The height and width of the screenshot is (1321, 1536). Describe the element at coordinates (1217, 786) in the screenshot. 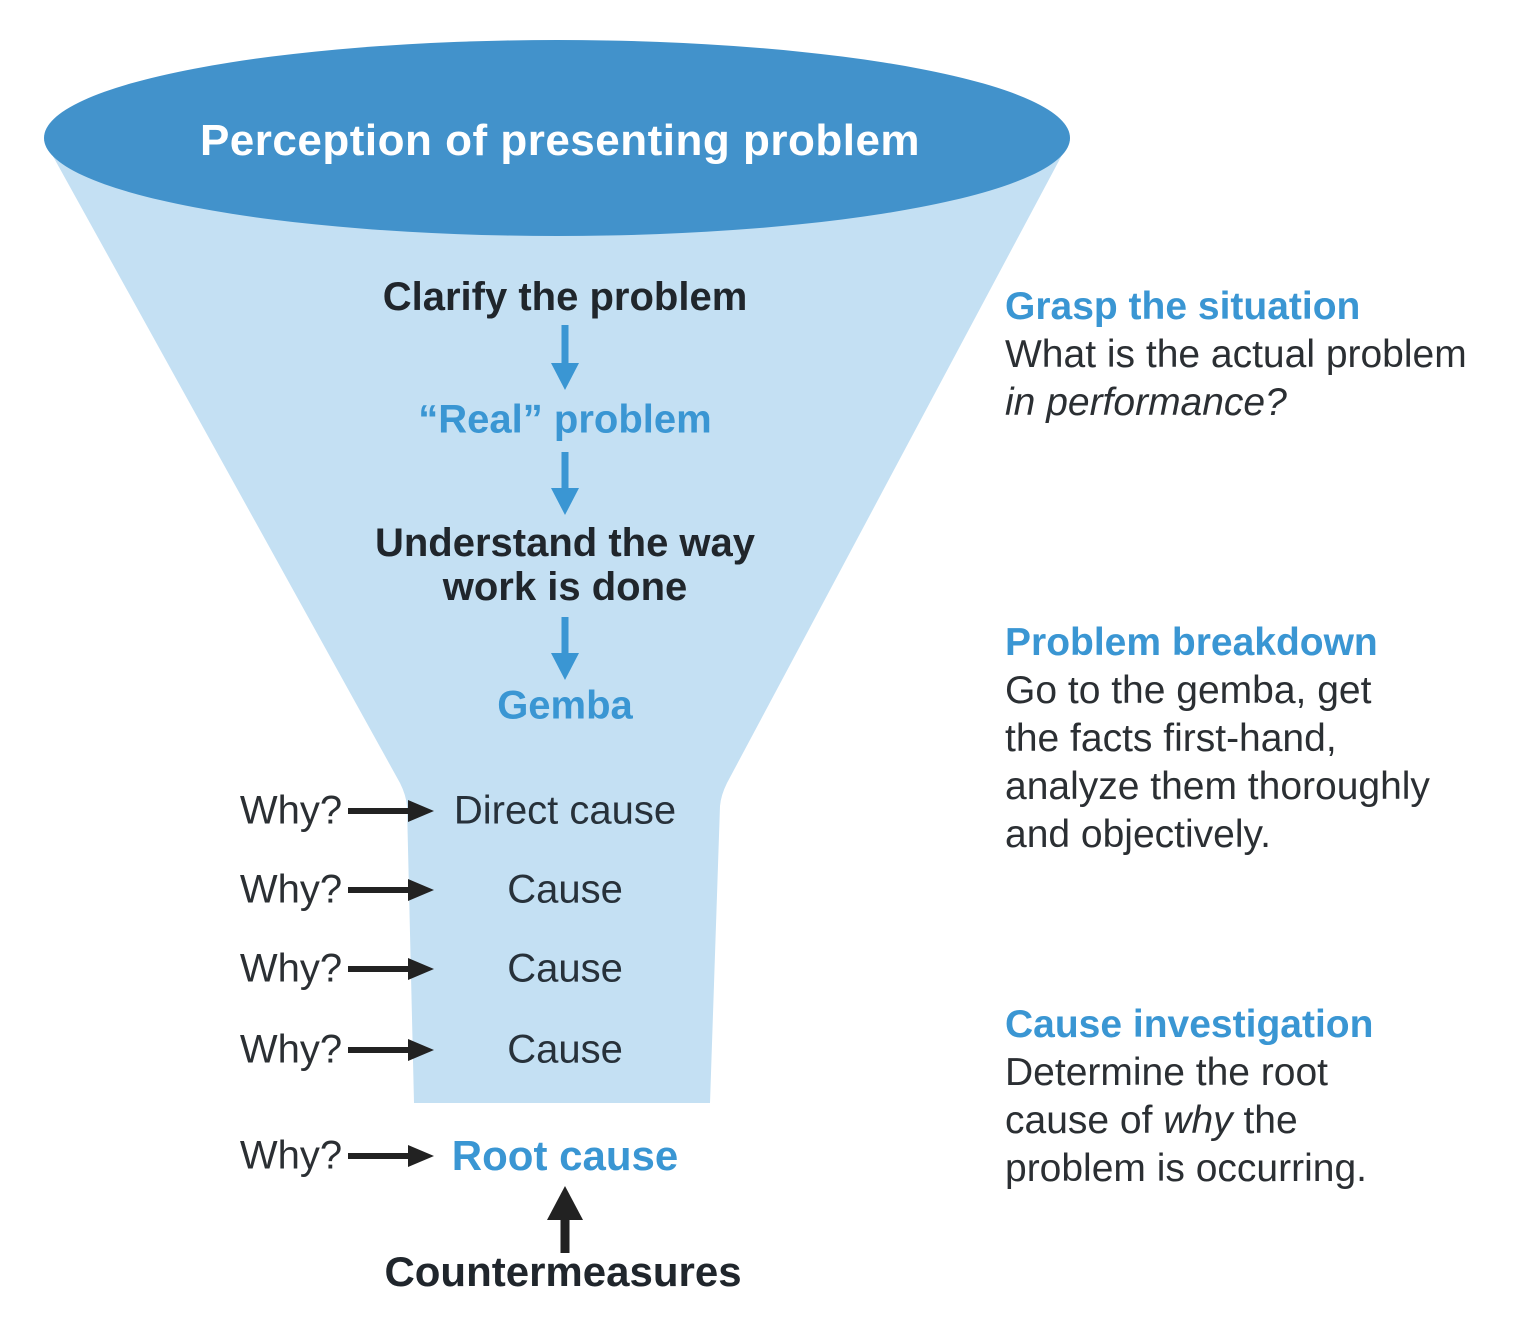

I see `annotation-line: analyze them thoroughly` at that location.